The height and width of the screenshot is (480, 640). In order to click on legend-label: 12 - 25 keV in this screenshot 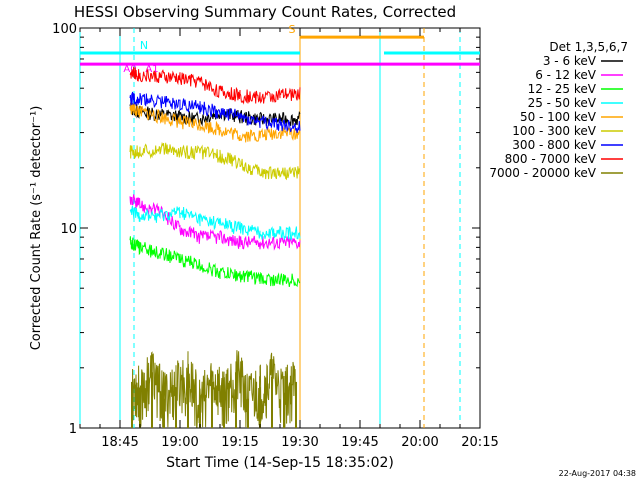, I will do `click(562, 89)`.